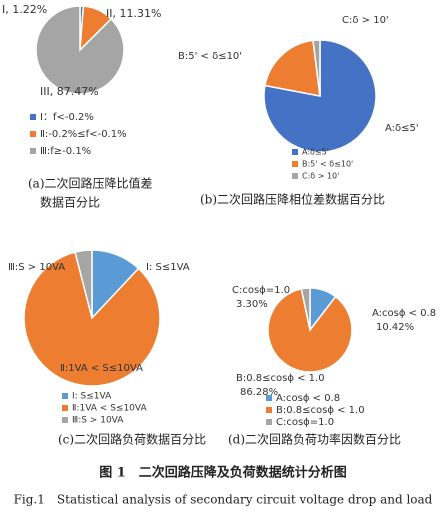  What do you see at coordinates (101, 368) in the screenshot?
I see `data-label: Ⅱ:1VA < S≤10VA` at bounding box center [101, 368].